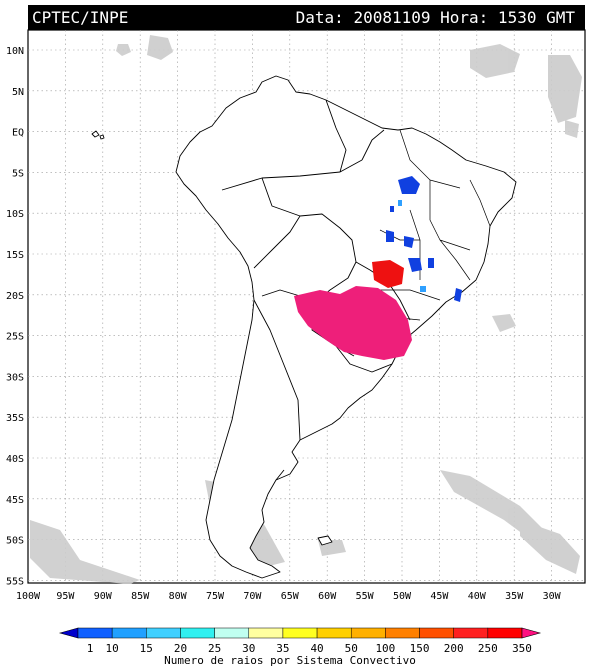  I want to click on lat-tick-label: 5N, so click(18, 92).